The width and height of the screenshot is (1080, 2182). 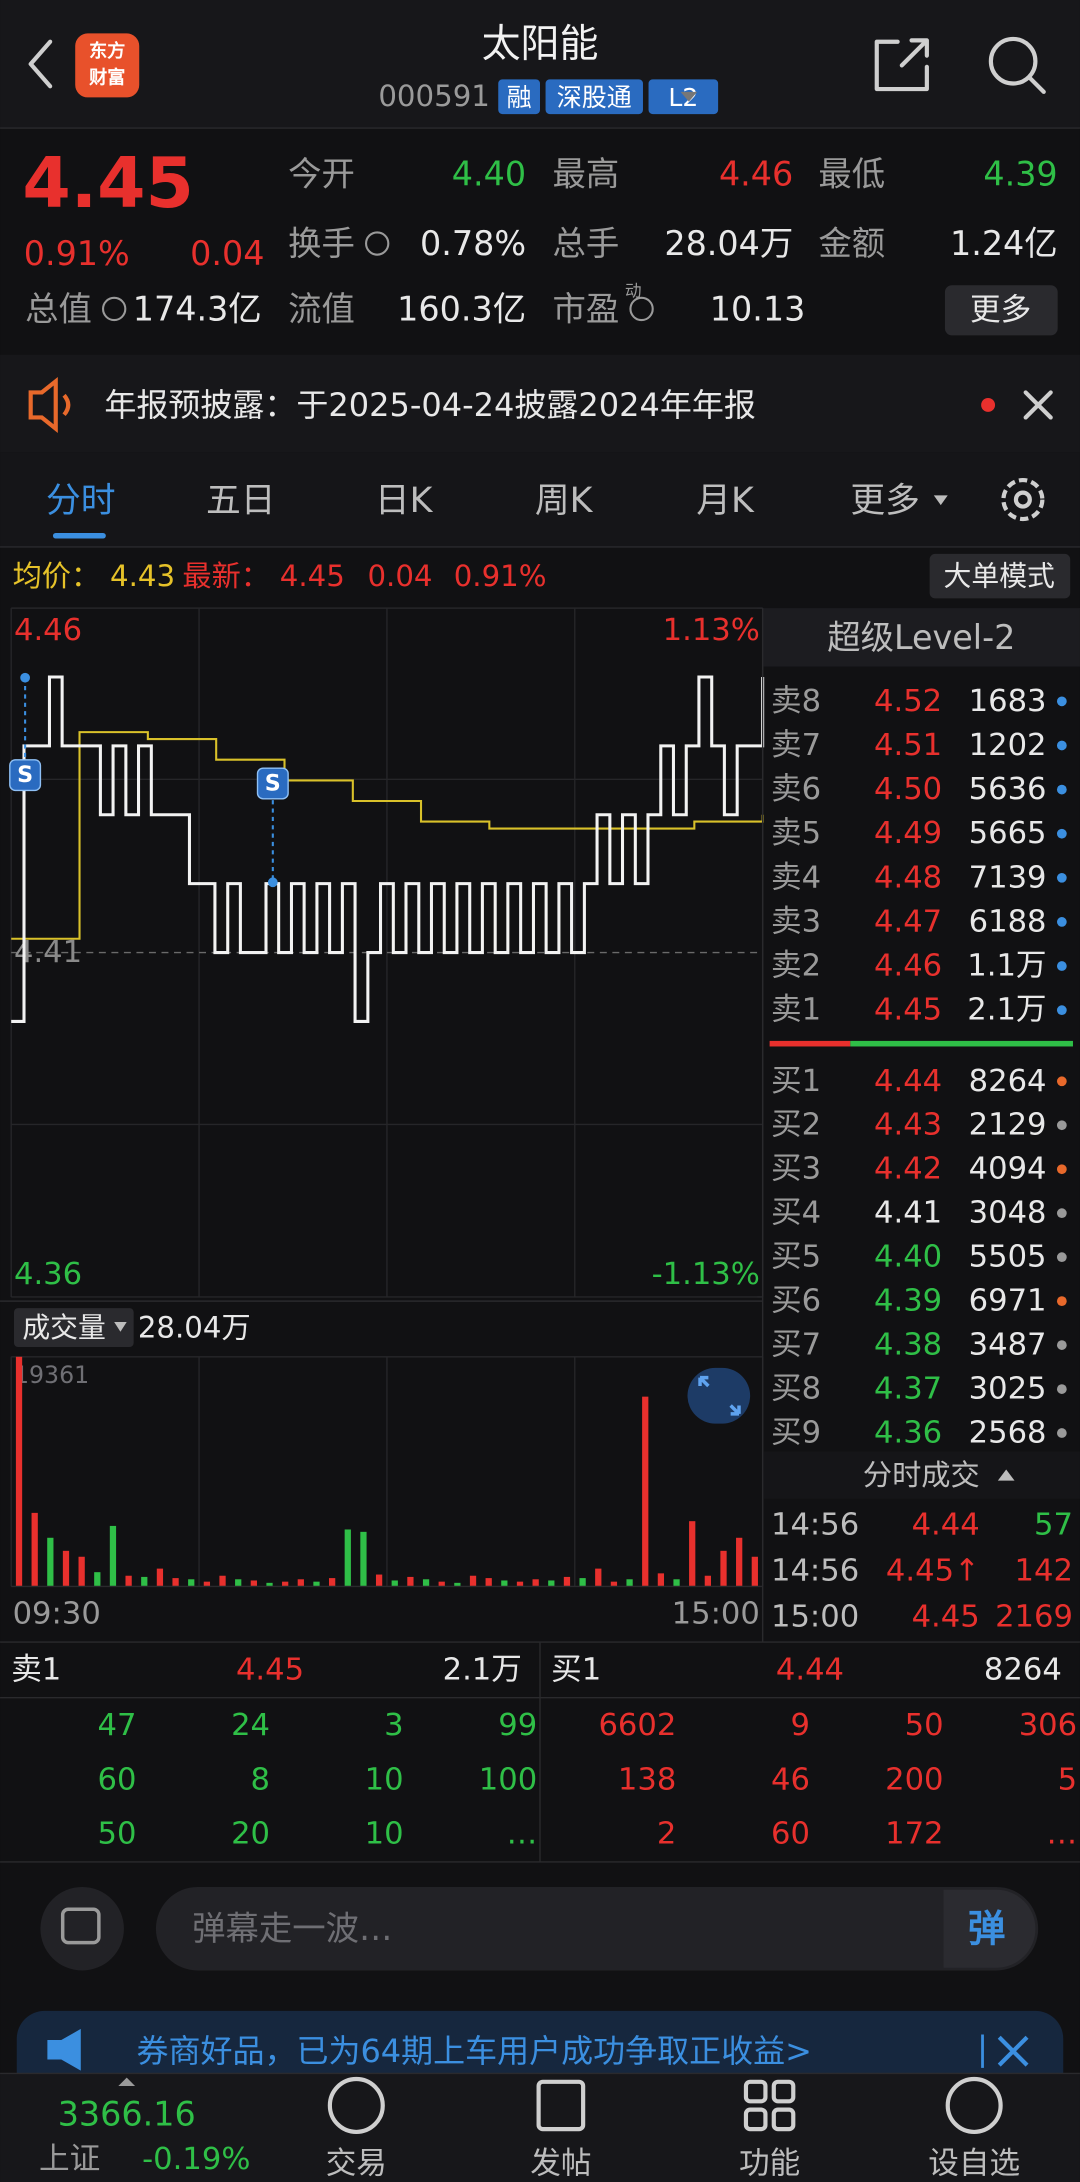 What do you see at coordinates (1044, 1571) in the screenshot?
I see `trade-volume: 142` at bounding box center [1044, 1571].